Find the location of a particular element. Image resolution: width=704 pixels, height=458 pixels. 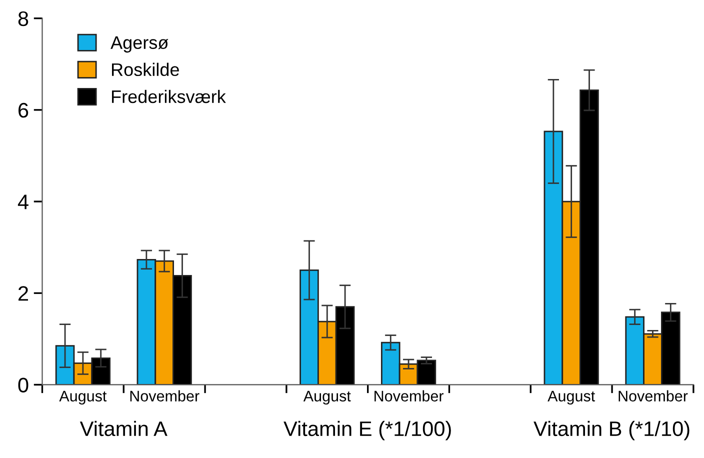

legend-label: Roskilde is located at coordinates (145, 69).